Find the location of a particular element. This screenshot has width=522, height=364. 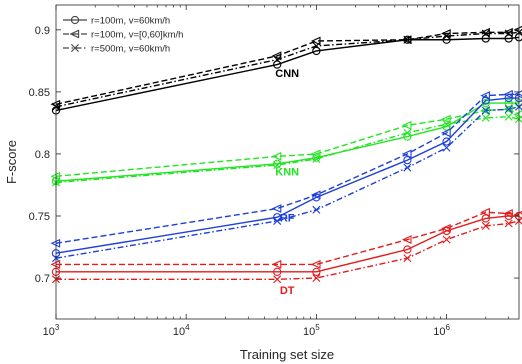

legend-label: r=500m, v=60km/h is located at coordinates (130, 49).